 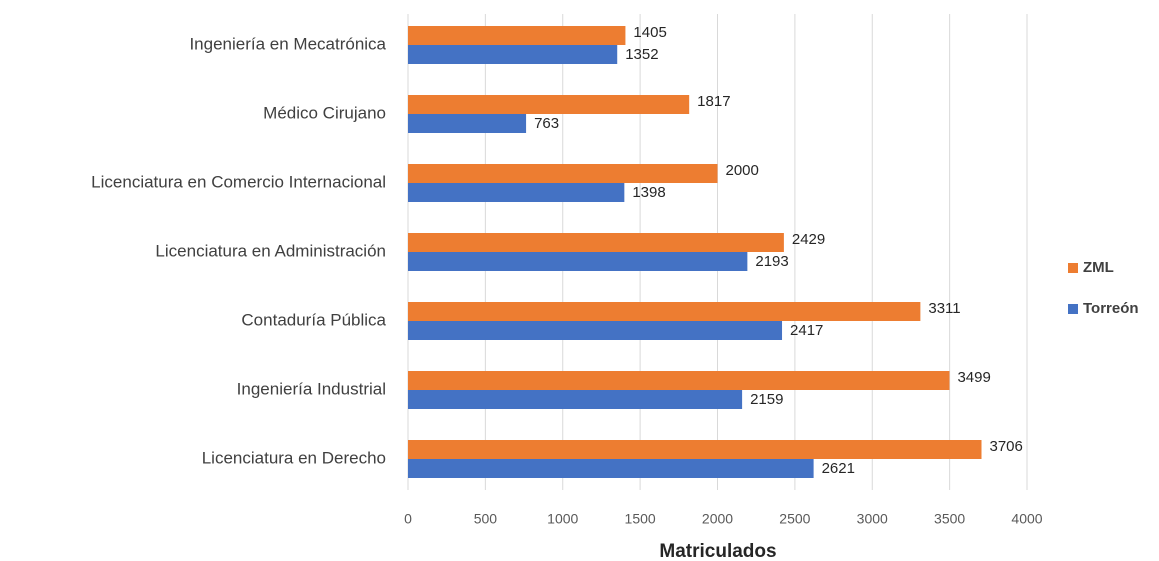 What do you see at coordinates (648, 192) in the screenshot?
I see `data-label: 1398` at bounding box center [648, 192].